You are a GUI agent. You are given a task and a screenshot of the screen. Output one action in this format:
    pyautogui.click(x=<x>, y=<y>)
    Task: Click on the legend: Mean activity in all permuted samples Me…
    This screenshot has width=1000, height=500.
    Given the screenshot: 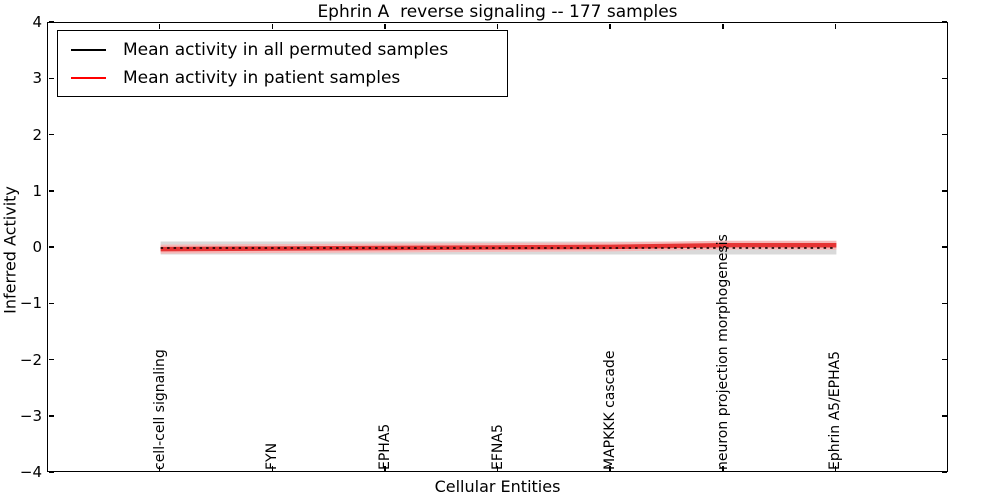 What is the action you would take?
    pyautogui.click(x=282, y=63)
    